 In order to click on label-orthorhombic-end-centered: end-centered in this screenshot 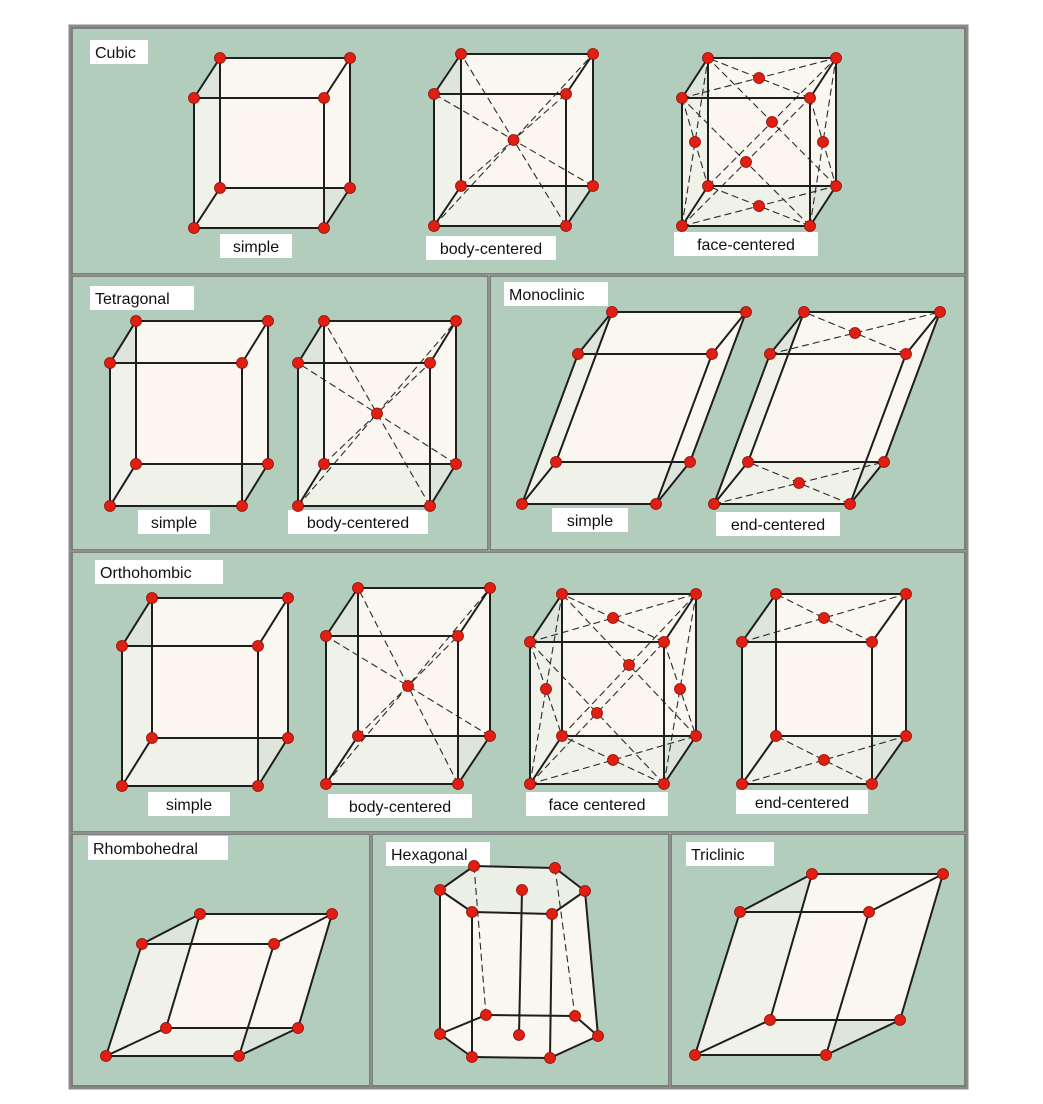, I will do `click(802, 802)`.